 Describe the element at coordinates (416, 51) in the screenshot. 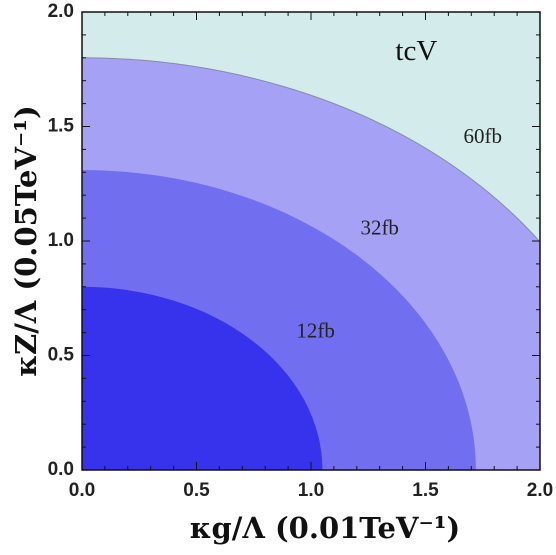

I see `annotation-tcv: tcV` at that location.